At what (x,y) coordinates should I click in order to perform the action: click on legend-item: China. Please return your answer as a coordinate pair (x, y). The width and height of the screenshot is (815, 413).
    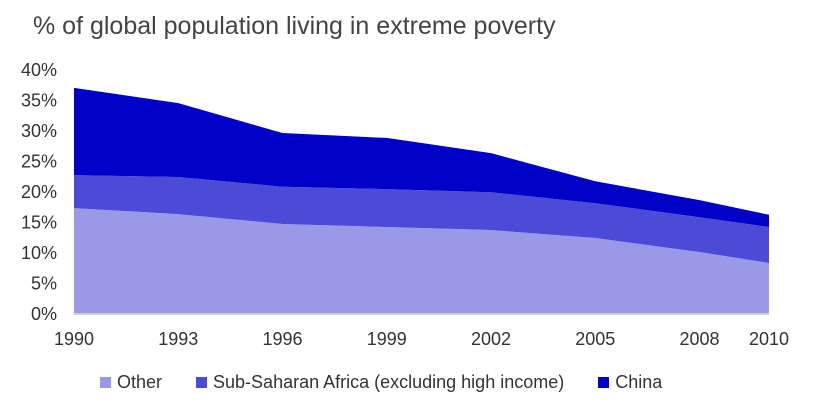
    Looking at the image, I should click on (630, 382).